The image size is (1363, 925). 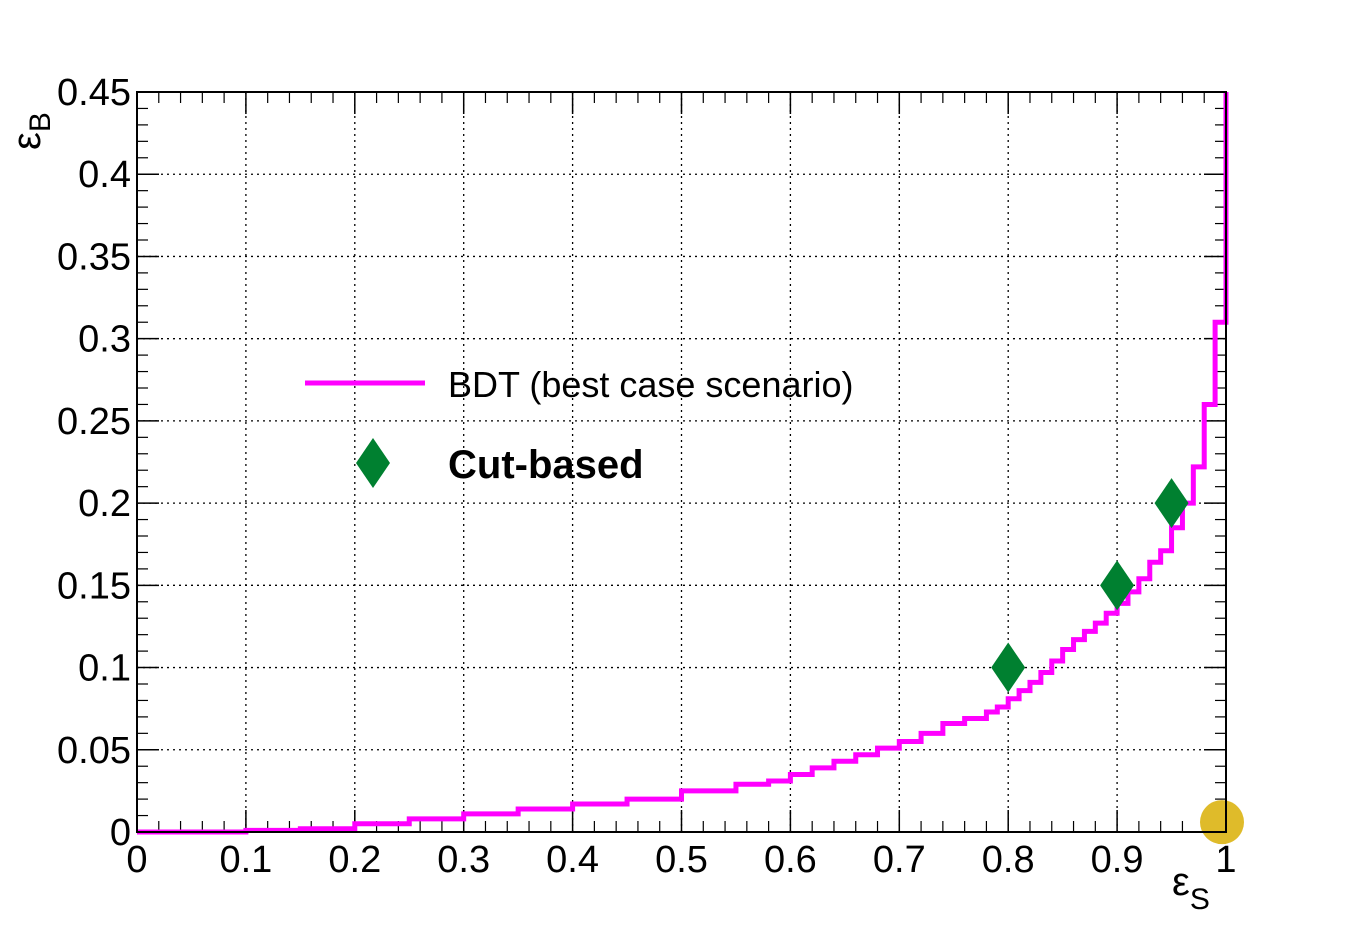 What do you see at coordinates (1200, 899) in the screenshot?
I see `x-axis-subscript: S` at bounding box center [1200, 899].